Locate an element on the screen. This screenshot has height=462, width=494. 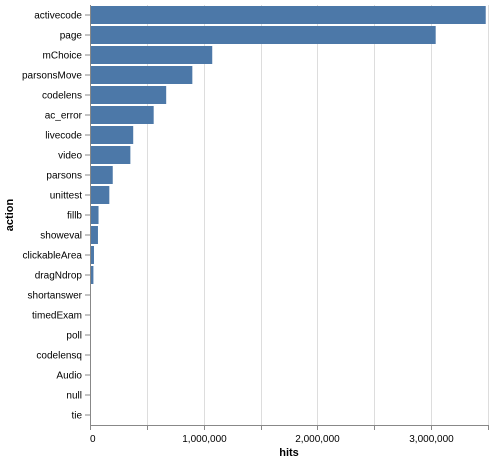
y-tick-label: unittest is located at coordinates (66, 196).